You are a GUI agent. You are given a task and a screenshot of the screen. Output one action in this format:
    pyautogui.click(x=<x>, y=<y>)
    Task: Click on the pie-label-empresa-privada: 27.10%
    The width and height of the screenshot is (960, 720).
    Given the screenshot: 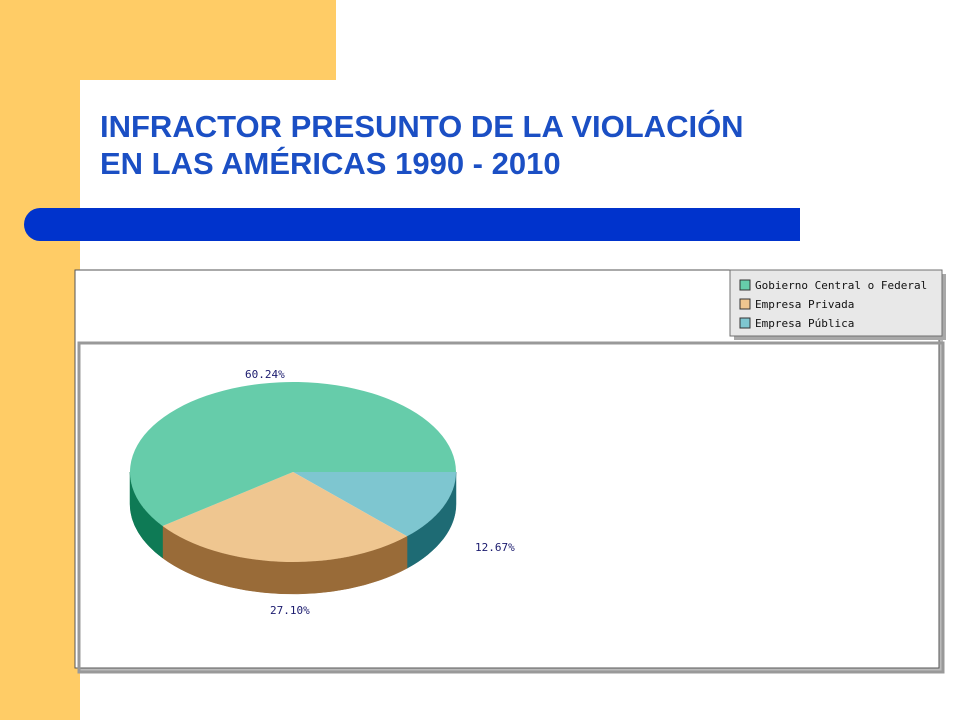 What is the action you would take?
    pyautogui.click(x=290, y=610)
    